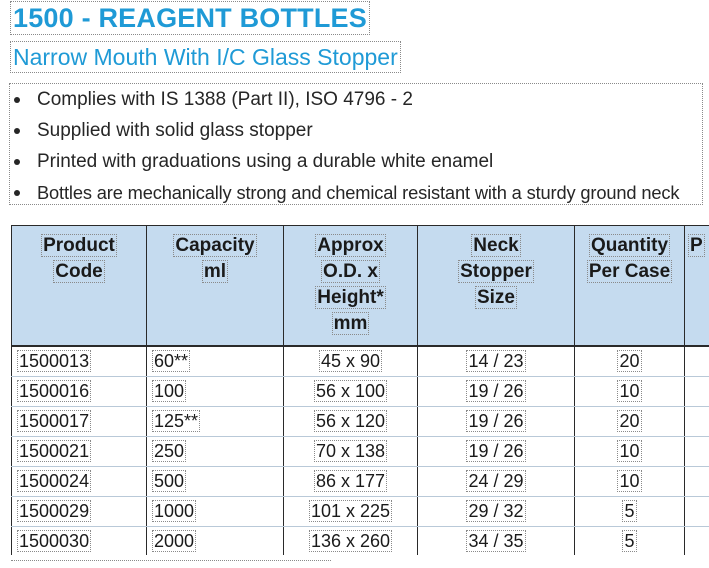 Image resolution: width=709 pixels, height=568 pixels. I want to click on header-quantity: Quantity Per Case, so click(629, 286).